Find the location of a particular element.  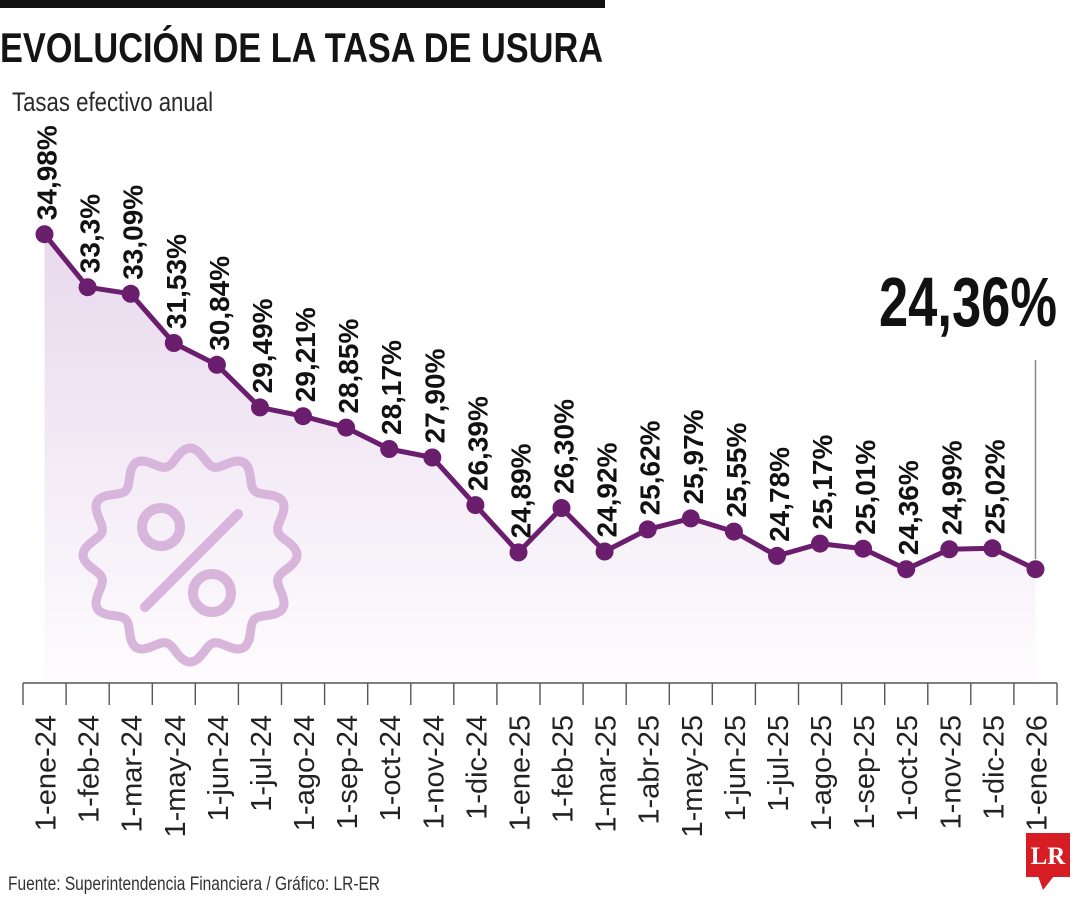

data-label: 25,62% is located at coordinates (650, 467).